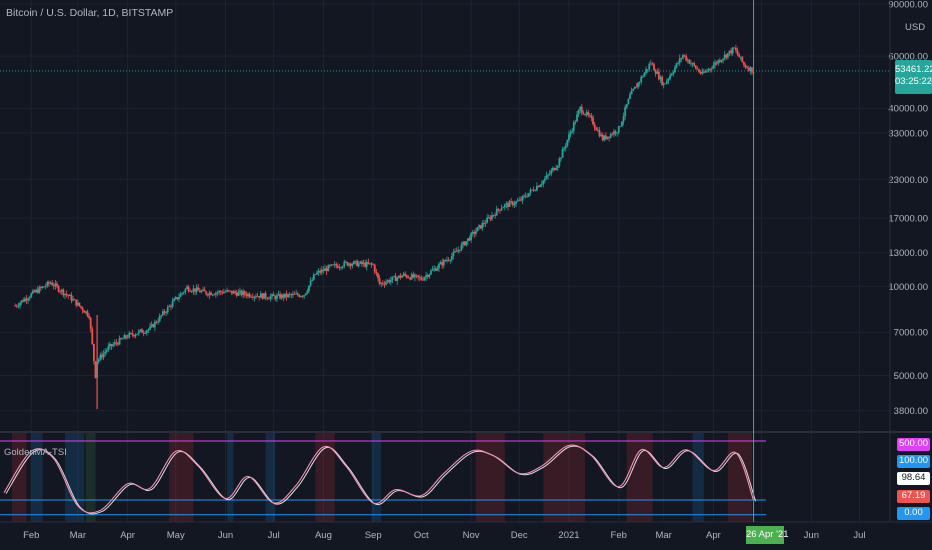 The width and height of the screenshot is (932, 550). I want to click on indicator-value-badge: 500.00, so click(913, 444).